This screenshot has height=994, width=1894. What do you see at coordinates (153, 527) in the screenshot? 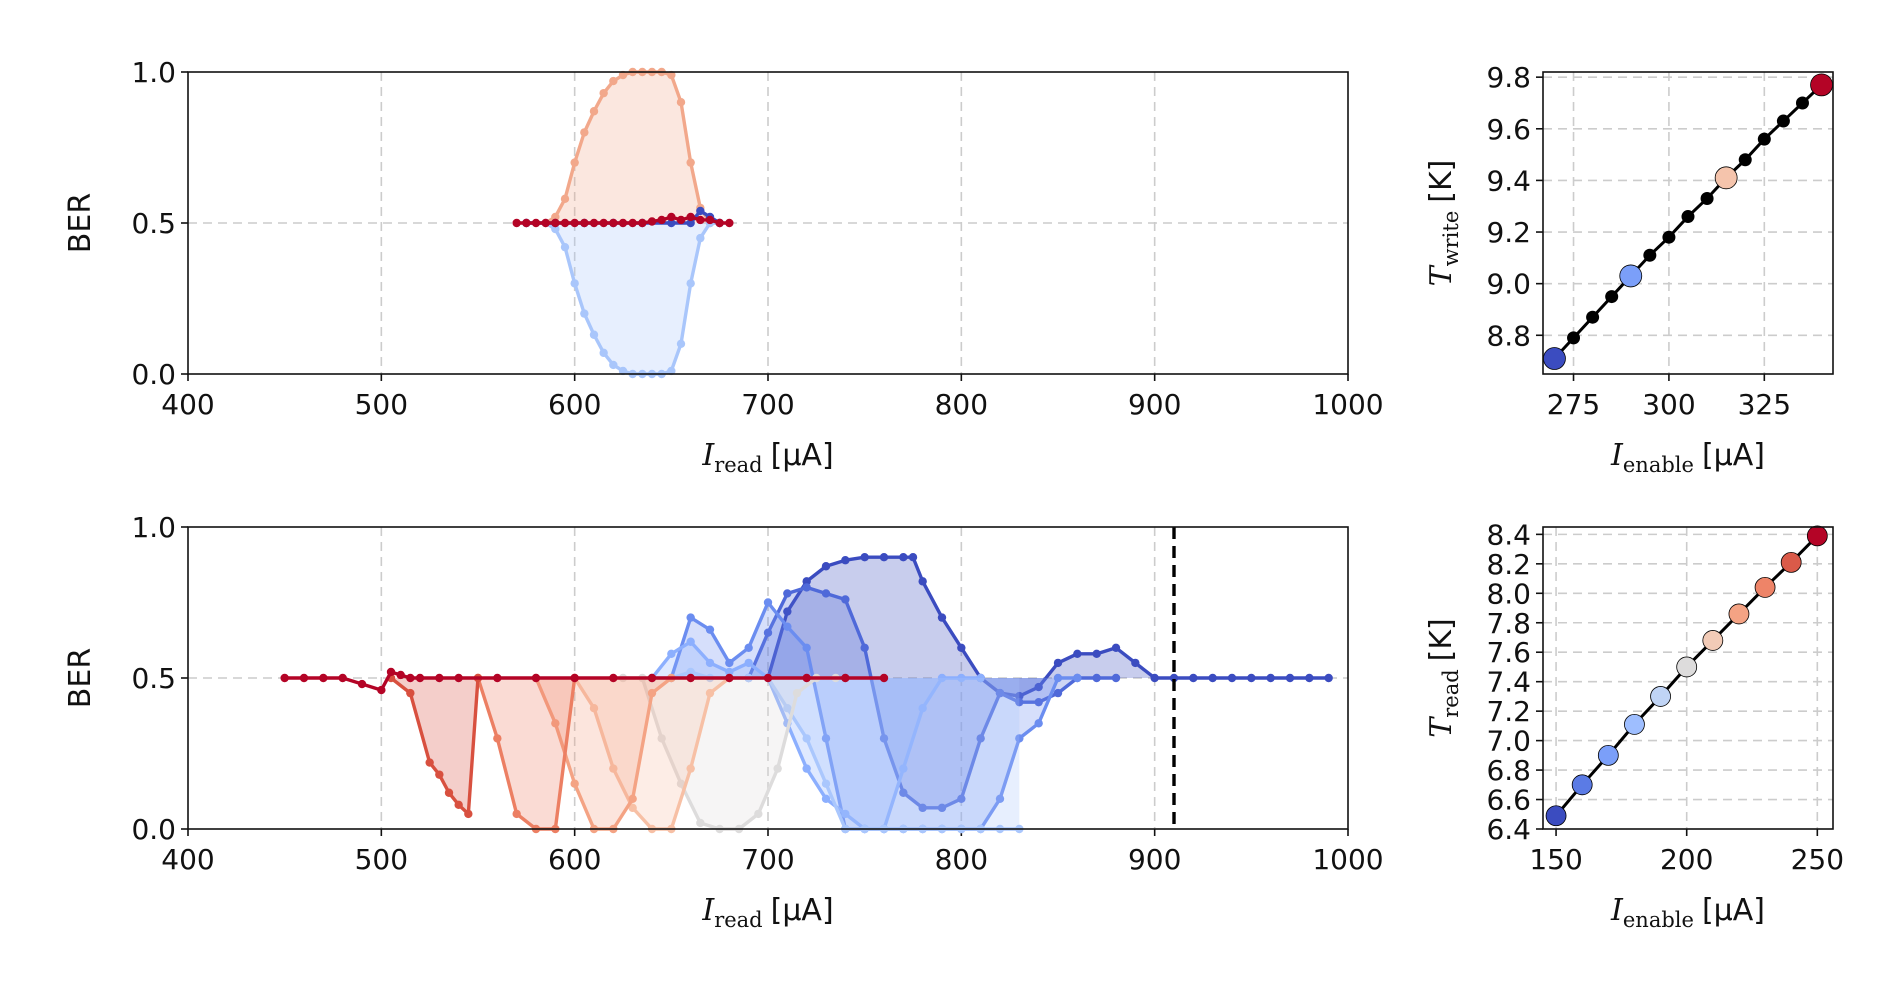
I see `y-tick-label: 1.0` at bounding box center [153, 527].